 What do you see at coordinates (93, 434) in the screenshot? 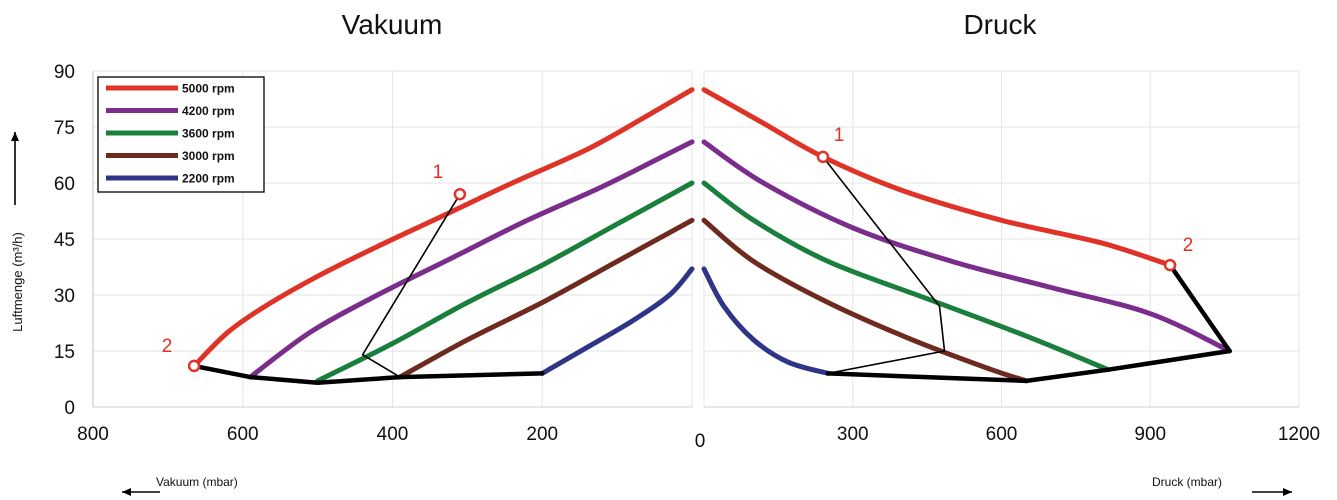
I see `x-tick-label: 800` at bounding box center [93, 434].